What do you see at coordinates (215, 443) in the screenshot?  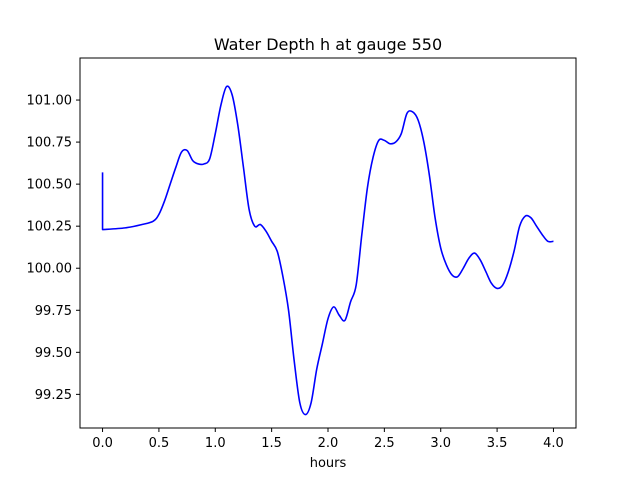 I see `x-tick-label: 1.0` at bounding box center [215, 443].